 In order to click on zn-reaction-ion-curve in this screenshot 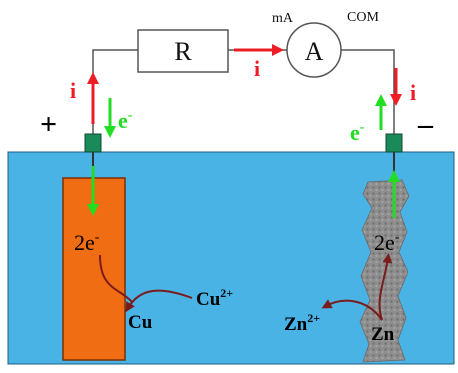, I will do `click(352, 310)`.